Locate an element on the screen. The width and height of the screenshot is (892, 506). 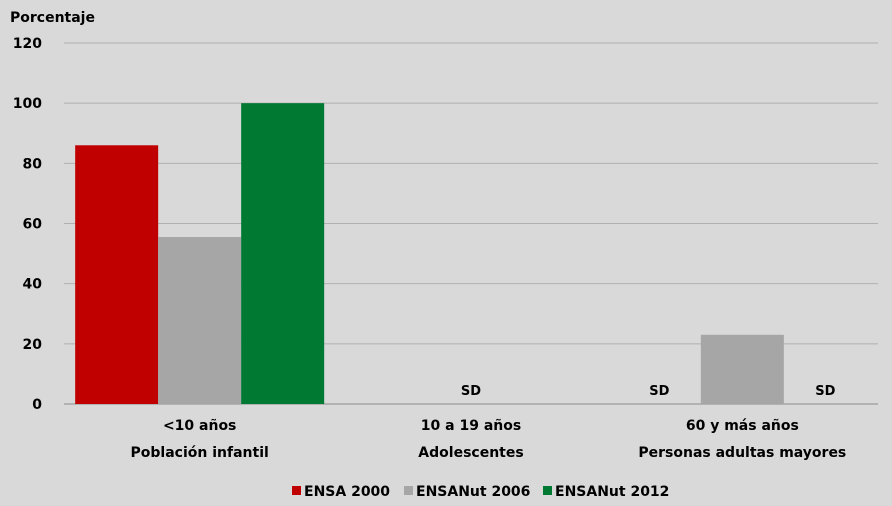
legend: ENSA 2000 ENSANut 2006 ENSANut 2012 is located at coordinates (480, 492).